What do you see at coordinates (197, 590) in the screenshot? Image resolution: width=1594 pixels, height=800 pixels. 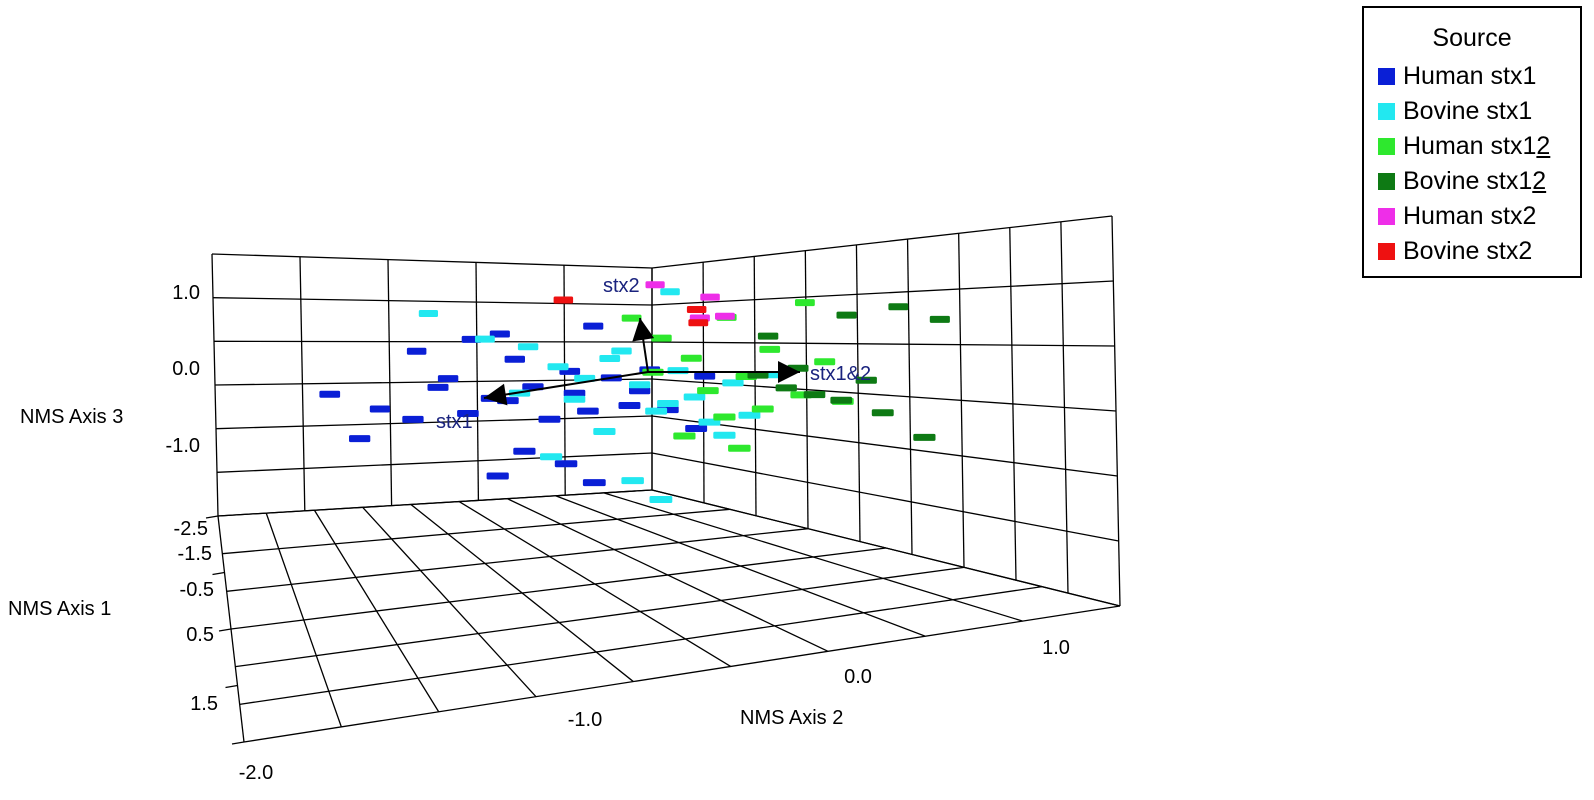 I see `tick-axis1-1: -0.5` at bounding box center [197, 590].